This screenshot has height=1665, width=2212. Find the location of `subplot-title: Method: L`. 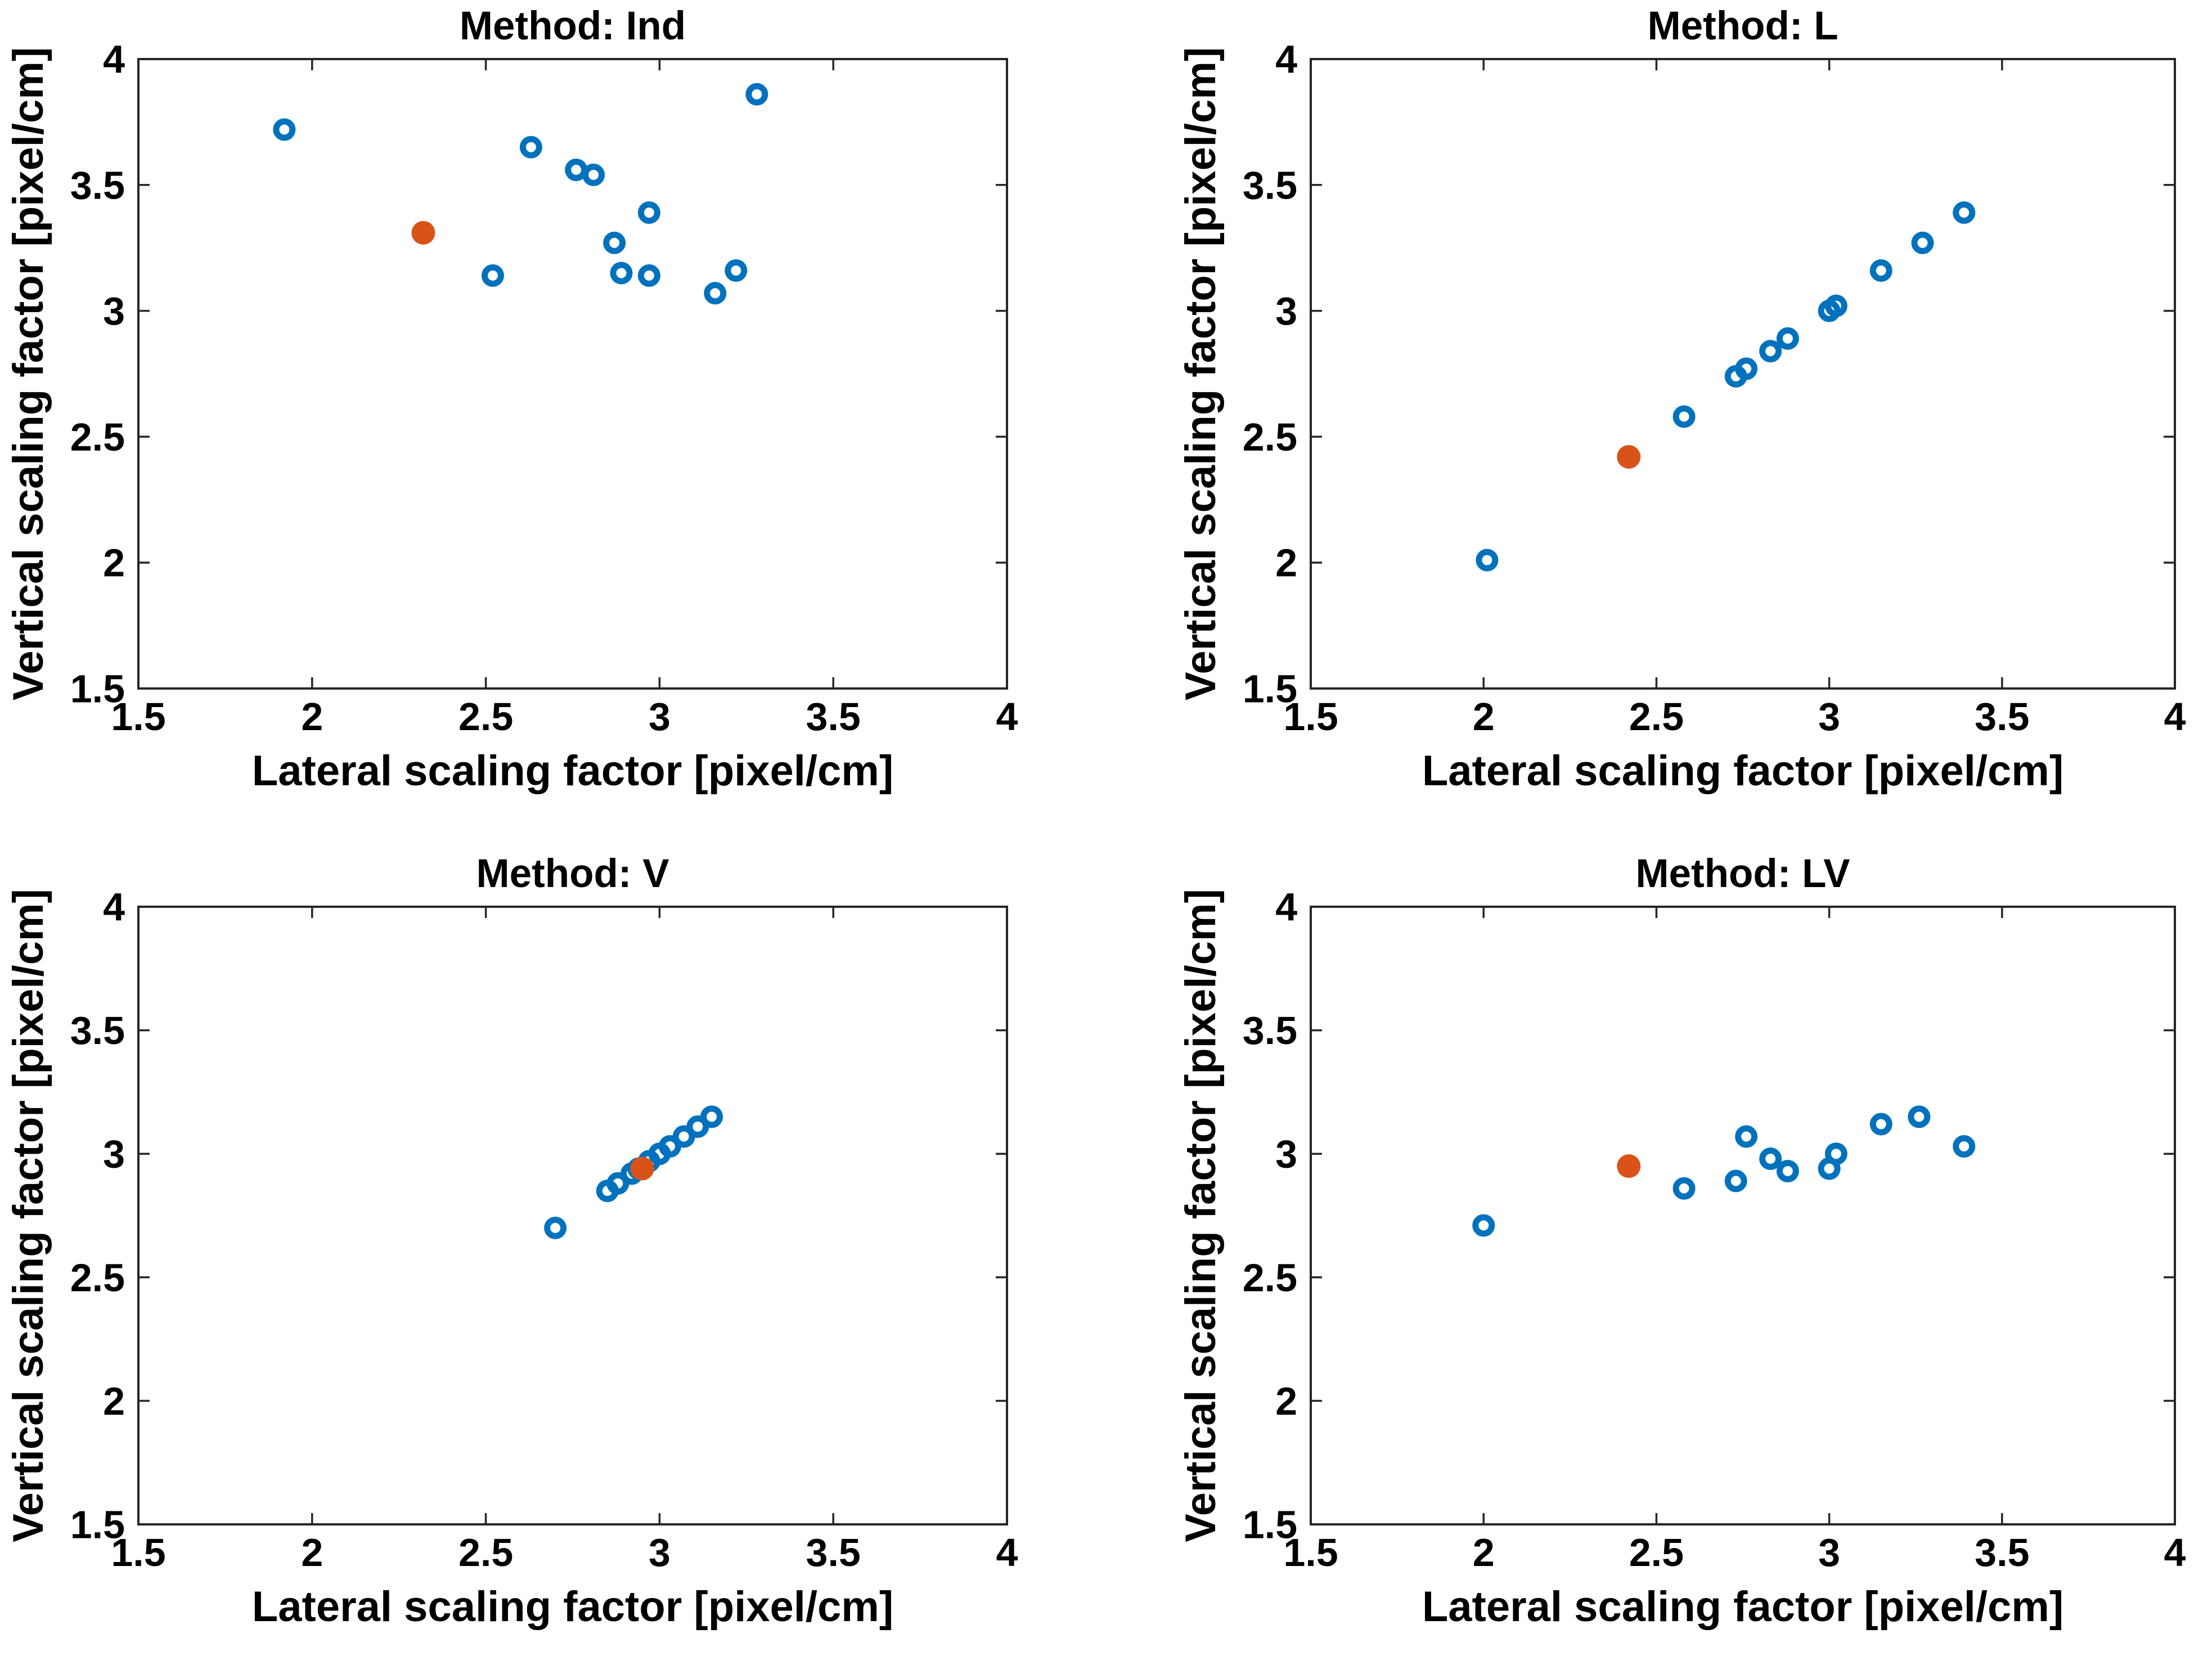

subplot-title: Method: L is located at coordinates (1742, 26).